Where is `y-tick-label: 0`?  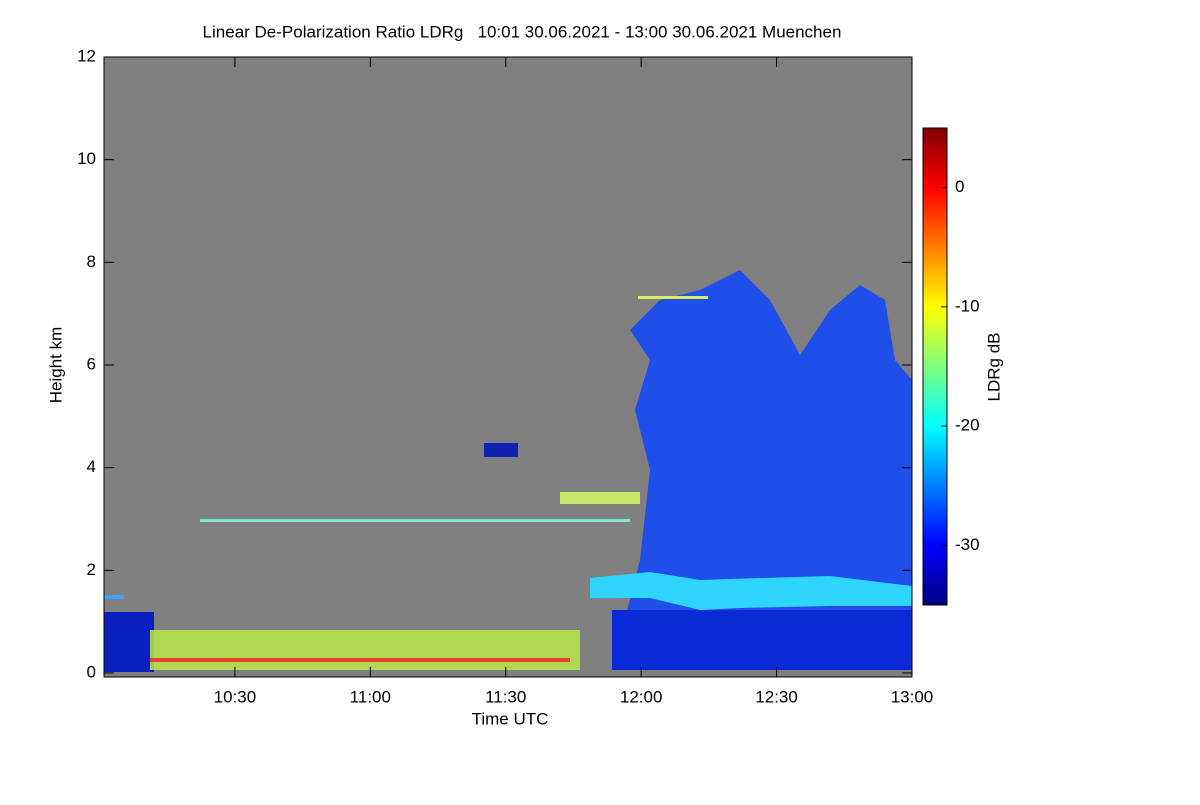 y-tick-label: 0 is located at coordinates (91, 671).